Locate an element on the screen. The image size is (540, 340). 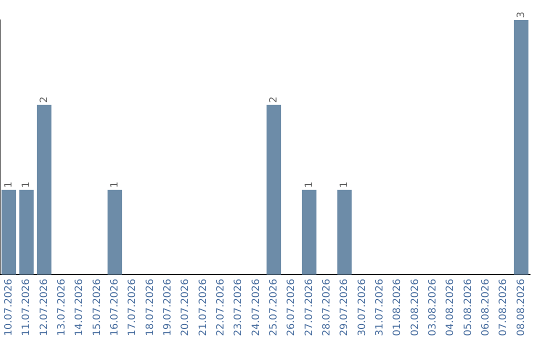
x-tick-label: 01.08.2026 is located at coordinates (398, 307).